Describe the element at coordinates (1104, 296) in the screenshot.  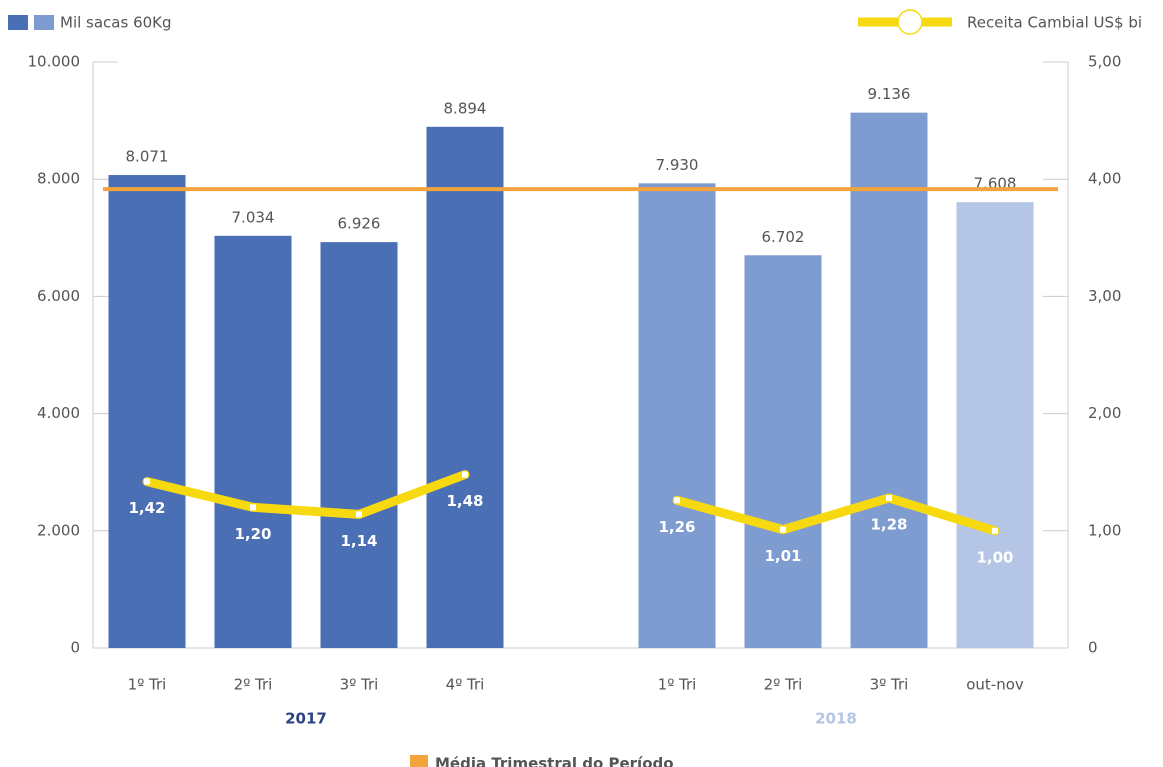
I see `y2-tick-label: 3,00` at that location.